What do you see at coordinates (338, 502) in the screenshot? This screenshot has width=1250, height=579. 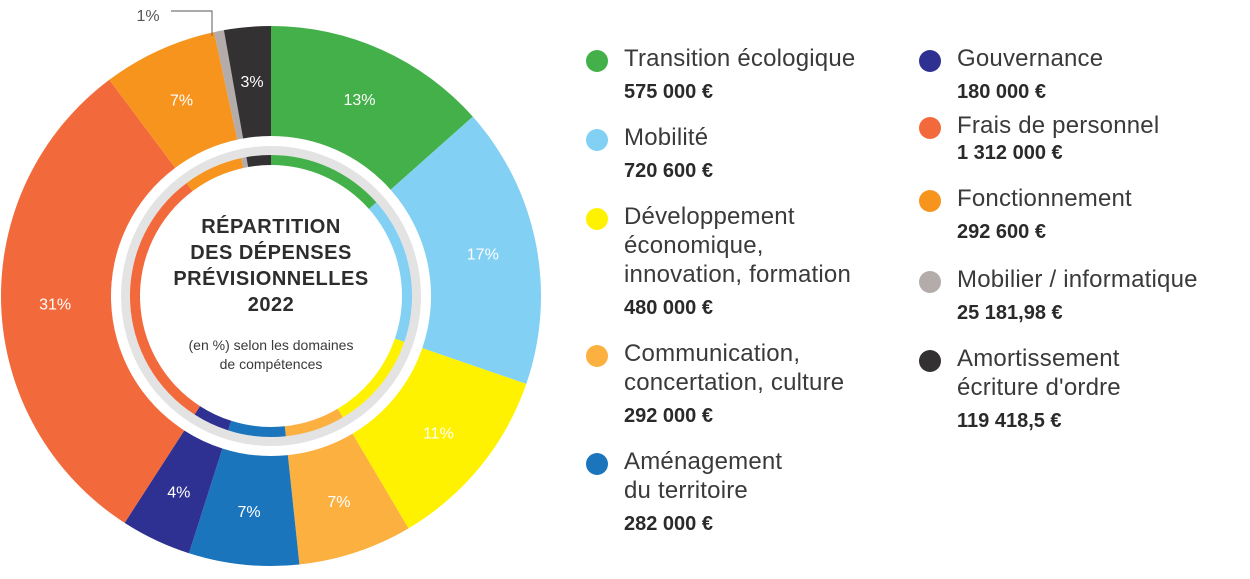 I see `pct-label-communication-concertation-culture: 7%` at bounding box center [338, 502].